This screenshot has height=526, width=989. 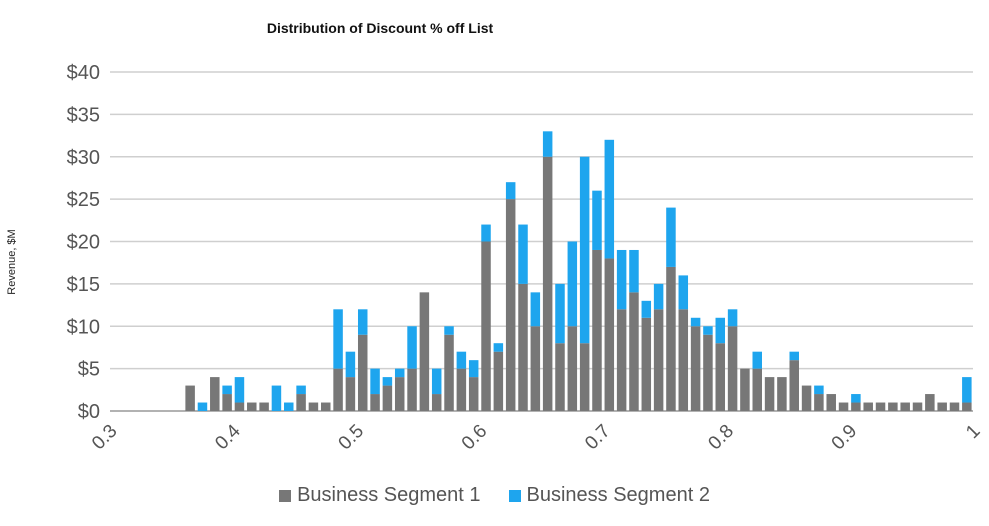 What do you see at coordinates (89, 412) in the screenshot?
I see `y-tick-label: $0` at bounding box center [89, 412].